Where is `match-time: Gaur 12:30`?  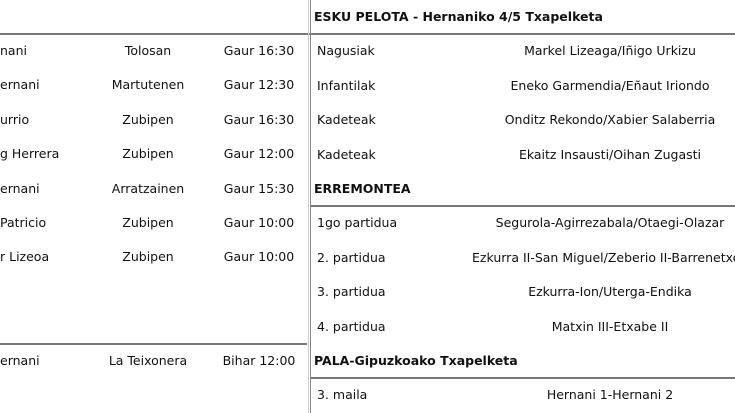 match-time: Gaur 12:30 is located at coordinates (259, 85).